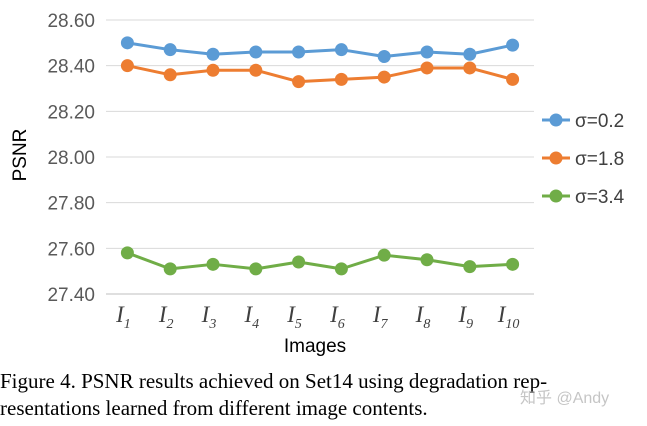 This screenshot has height=426, width=647. Describe the element at coordinates (123, 317) in the screenshot. I see `x-tick-label: I1` at that location.